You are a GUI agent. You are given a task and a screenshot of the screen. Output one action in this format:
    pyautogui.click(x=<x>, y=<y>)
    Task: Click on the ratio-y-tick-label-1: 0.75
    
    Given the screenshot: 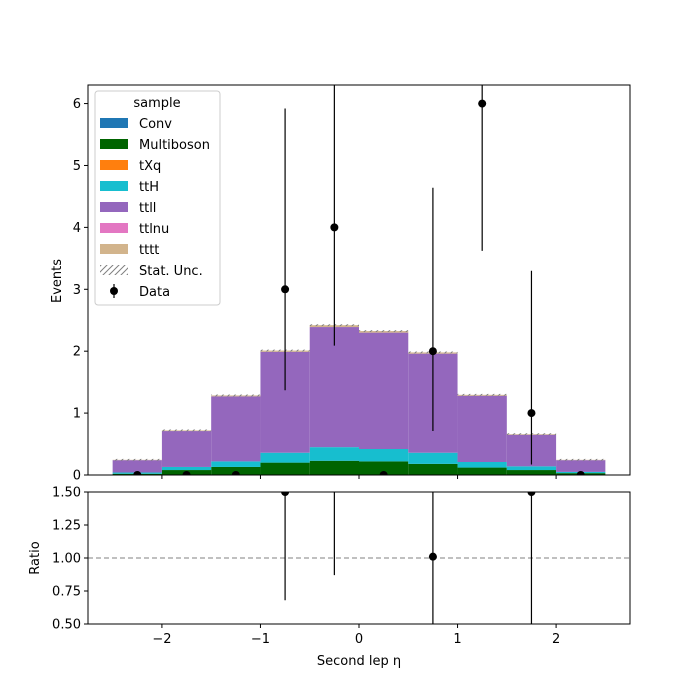 What is the action you would take?
    pyautogui.click(x=66, y=592)
    